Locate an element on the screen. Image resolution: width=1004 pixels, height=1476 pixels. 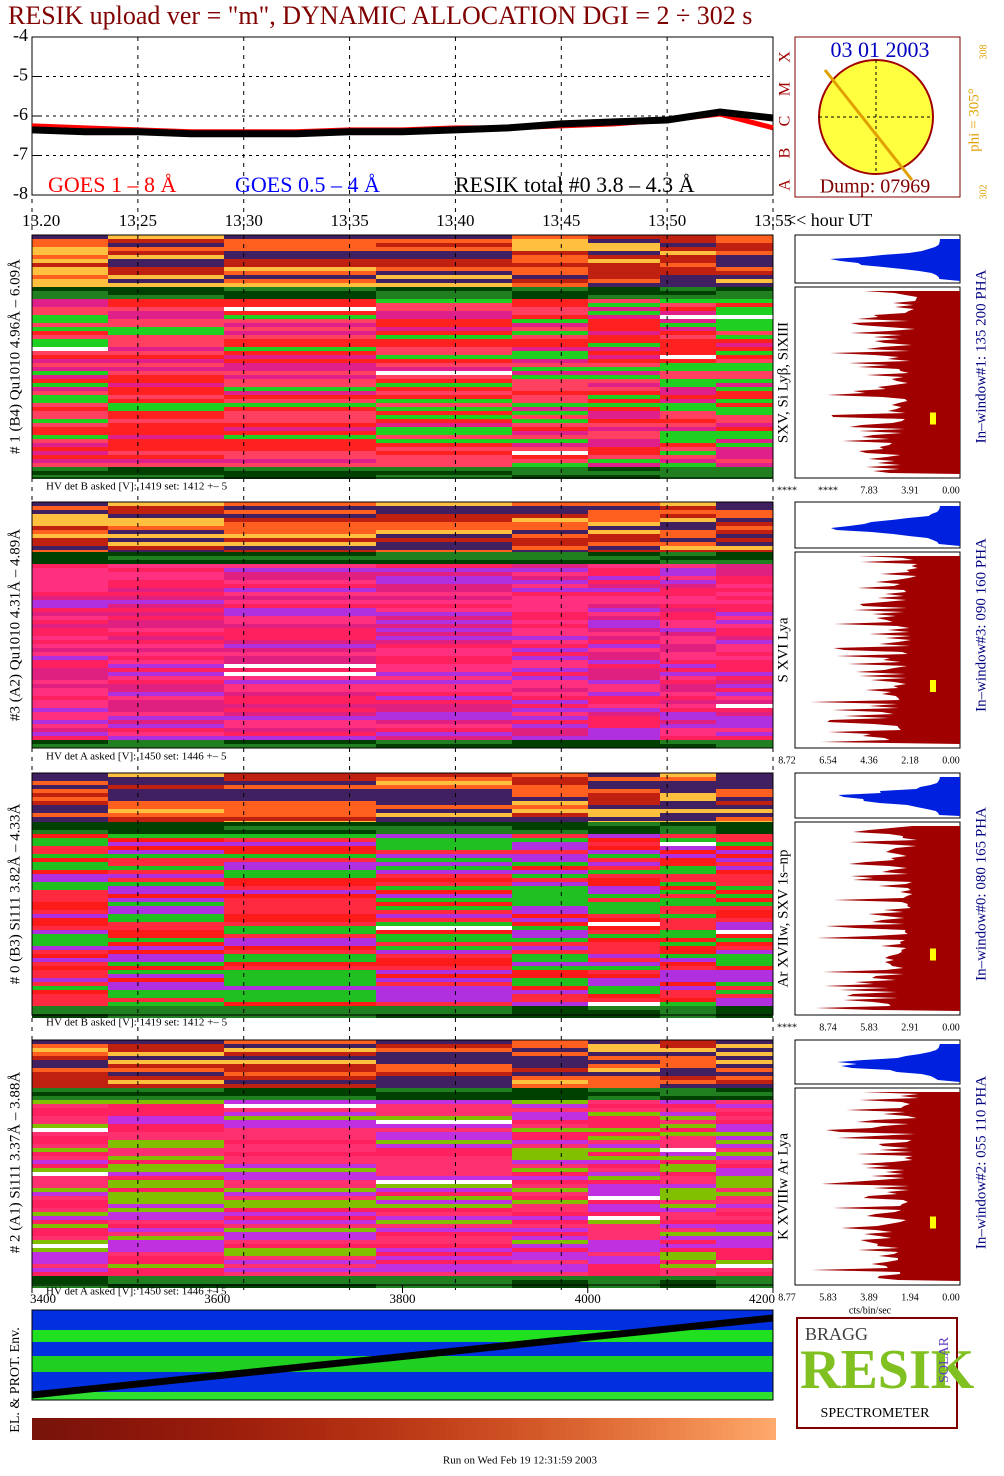
sun-dump: Dump: 07969 is located at coordinates (875, 187).